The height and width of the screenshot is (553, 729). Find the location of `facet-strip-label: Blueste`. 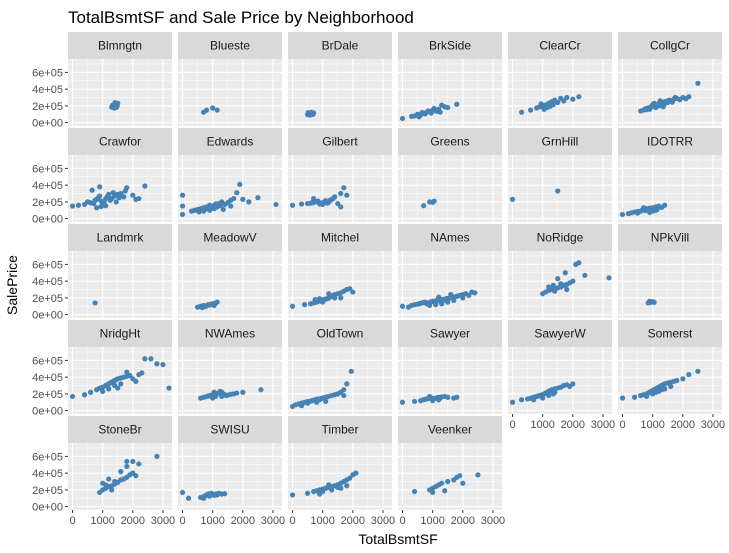

facet-strip-label: Blueste is located at coordinates (230, 46).